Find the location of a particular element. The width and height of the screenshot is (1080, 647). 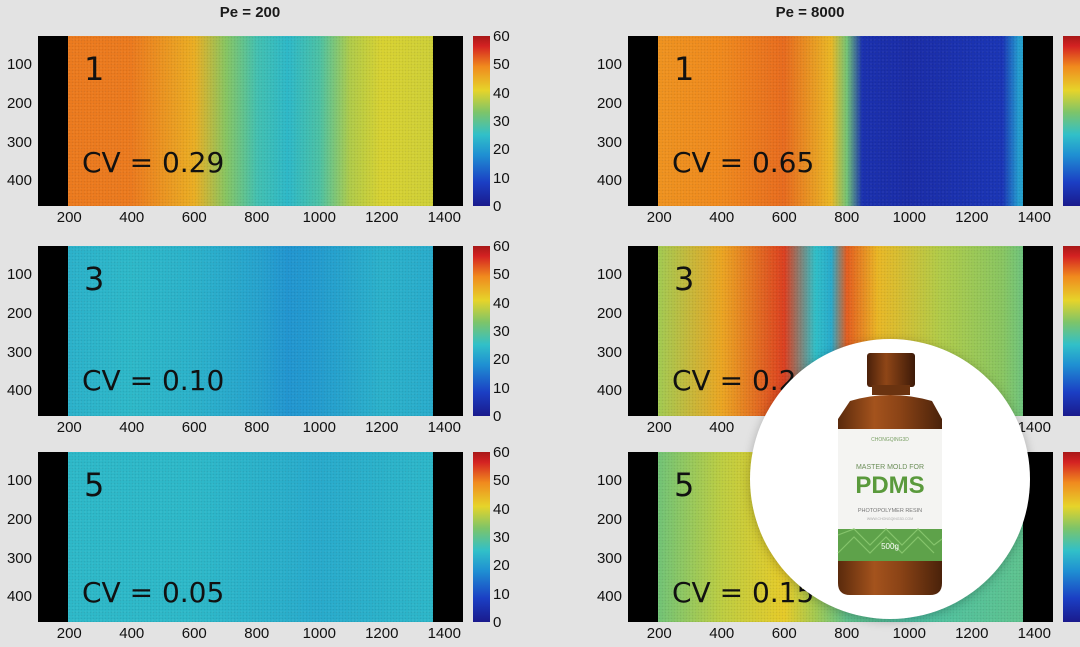

product-name: PDMS is located at coordinates (889, 485).